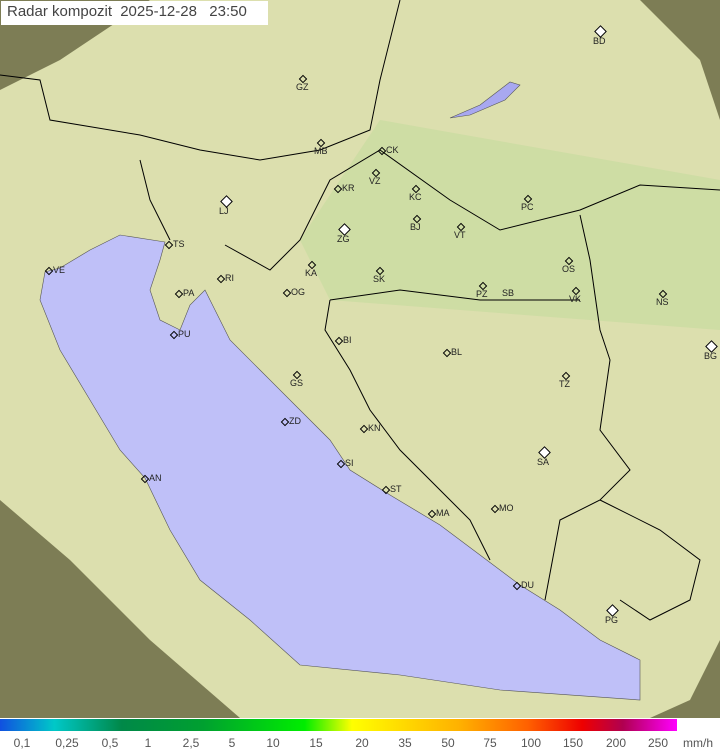 The height and width of the screenshot is (751, 720). I want to click on city-label: CK, so click(392, 150).